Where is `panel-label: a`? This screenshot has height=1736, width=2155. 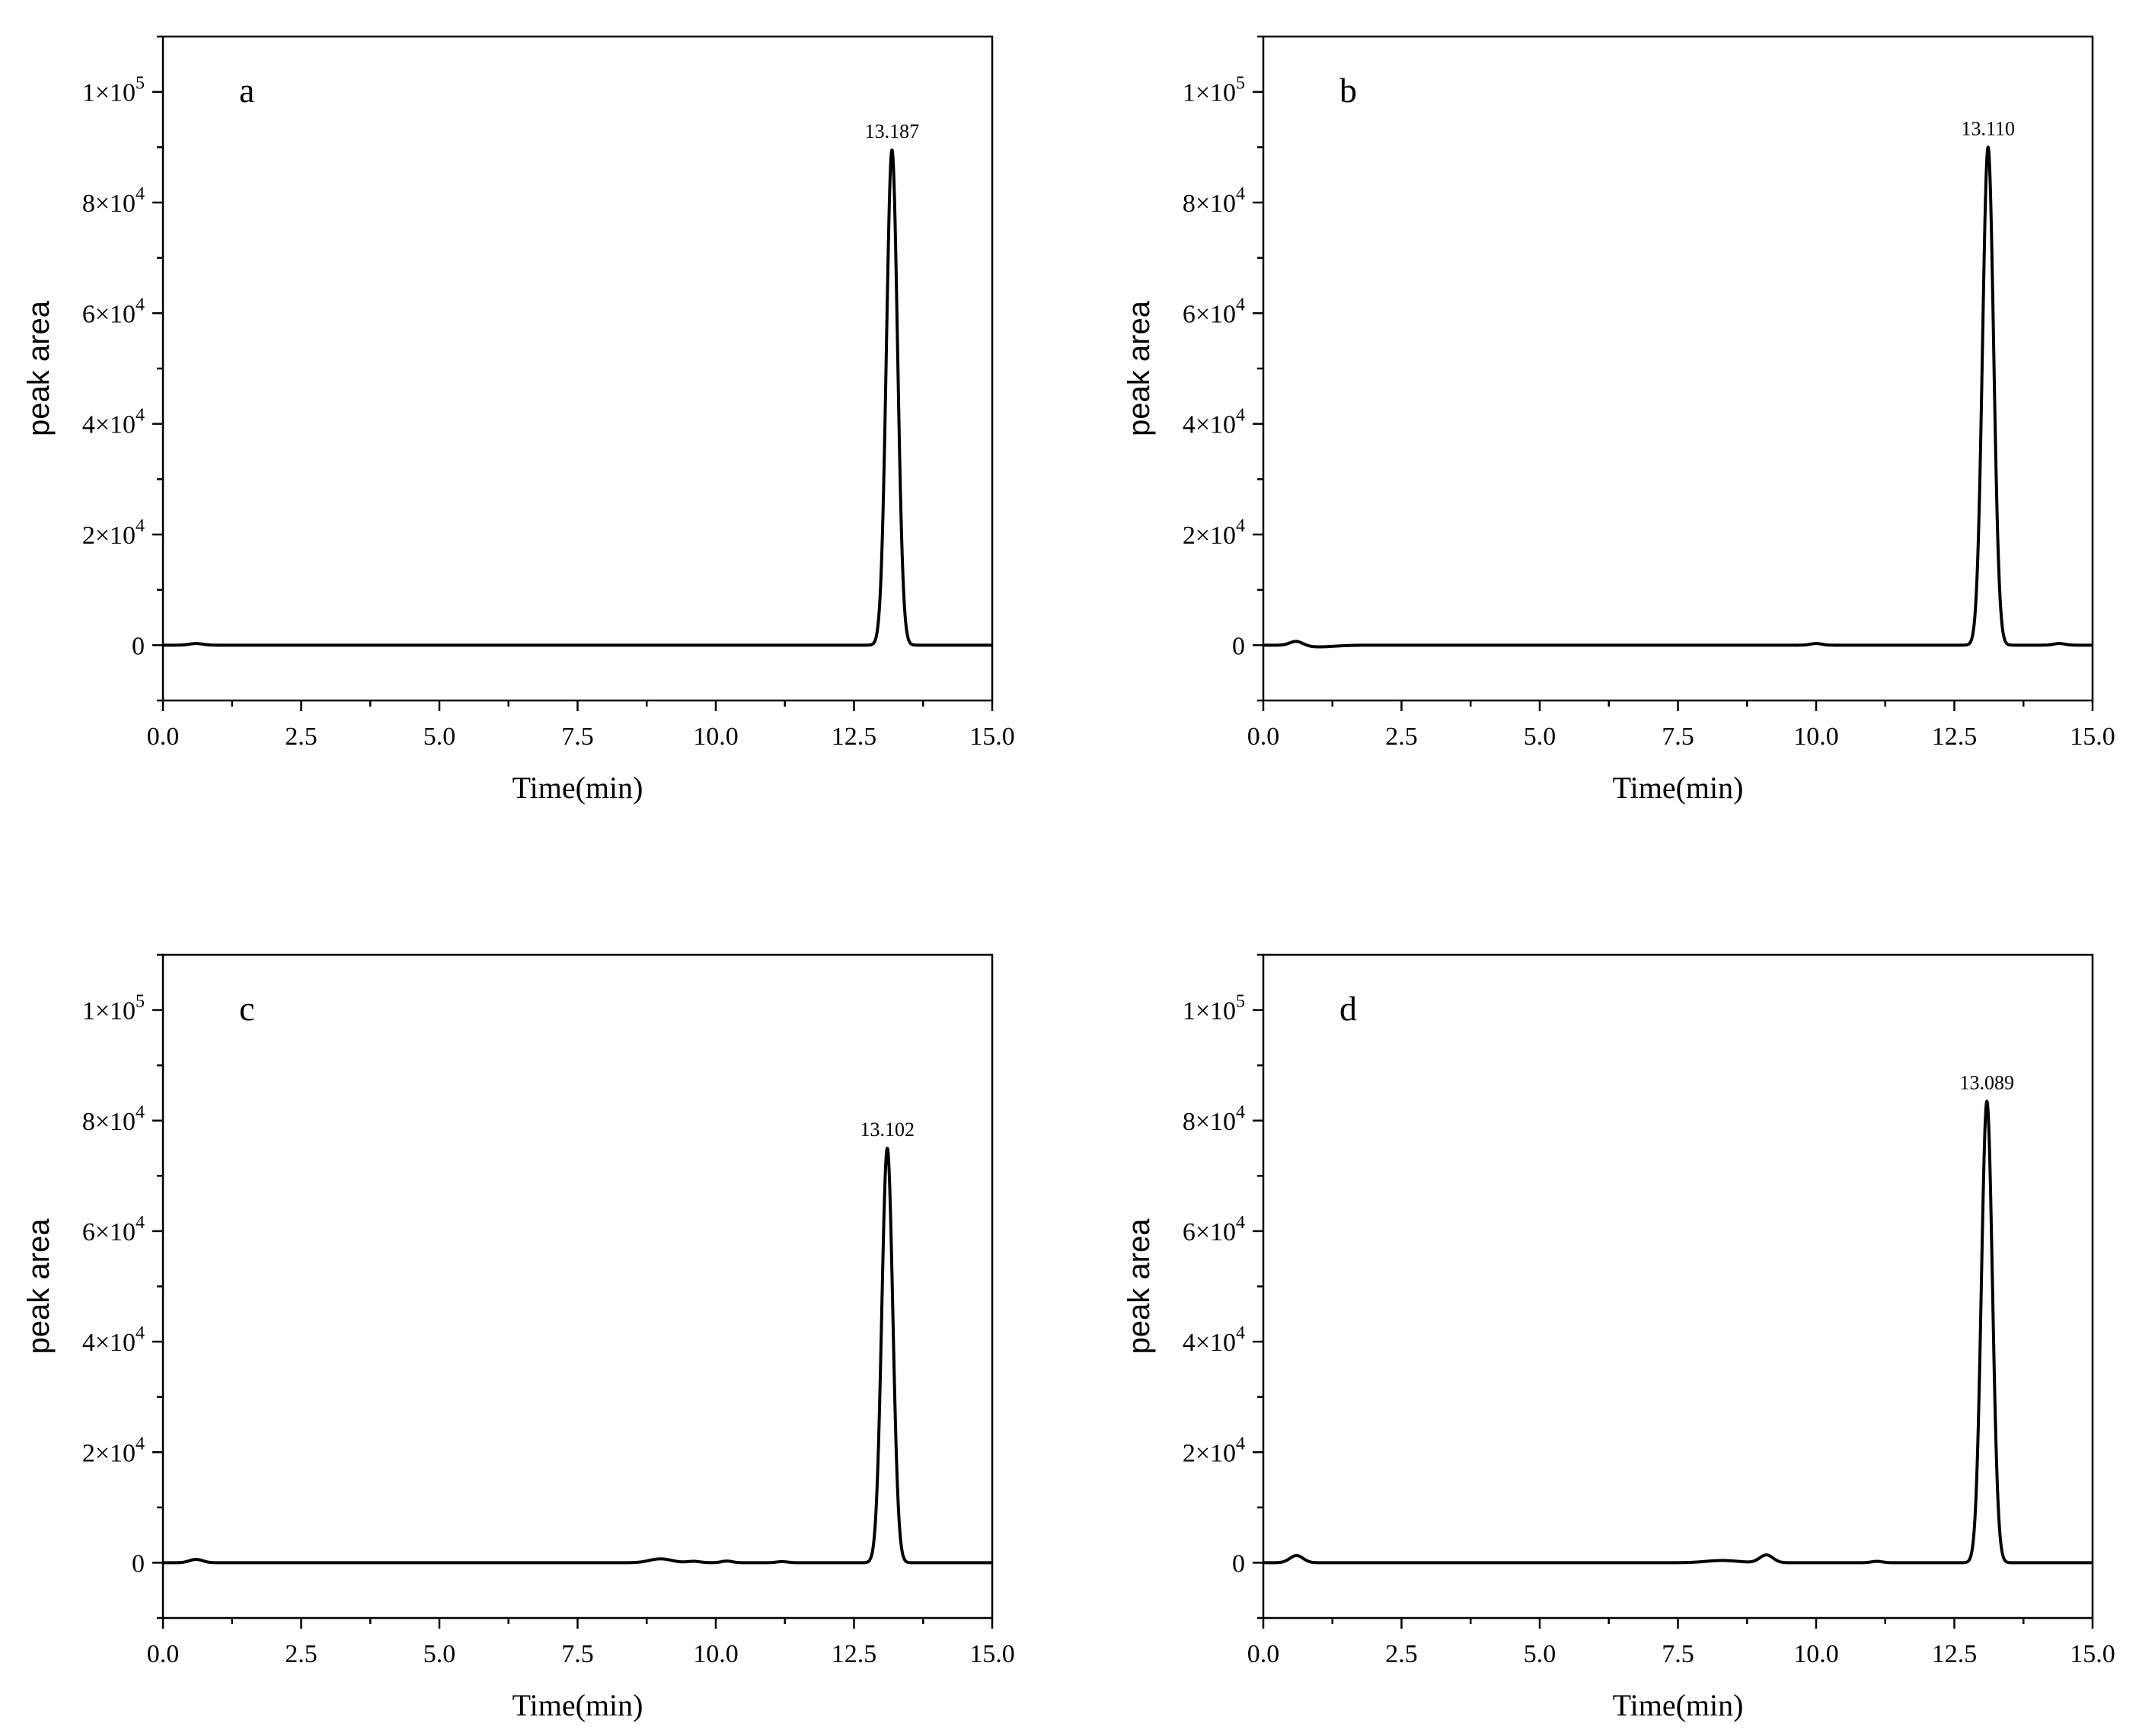 panel-label: a is located at coordinates (246, 91).